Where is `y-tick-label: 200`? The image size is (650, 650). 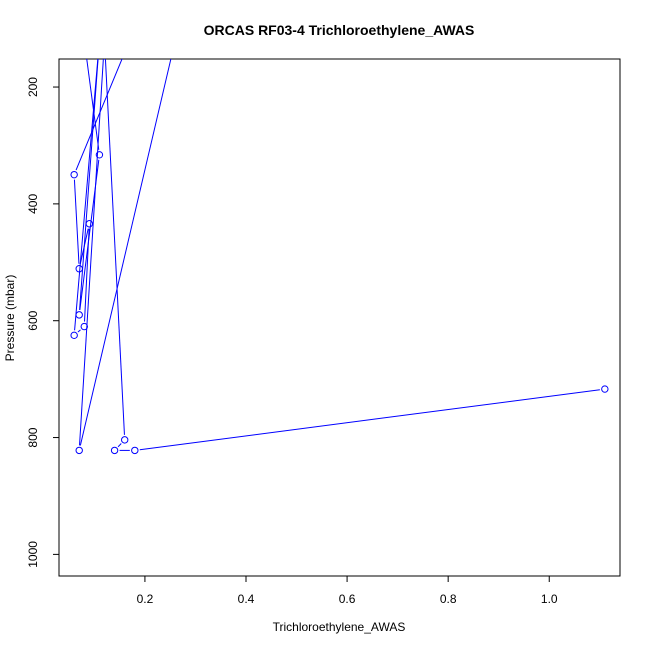 y-tick-label: 200 is located at coordinates (33, 87).